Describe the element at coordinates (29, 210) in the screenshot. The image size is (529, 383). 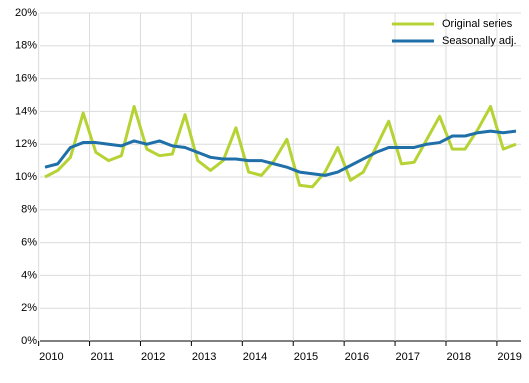
I see `y-tick-label: 8%` at that location.